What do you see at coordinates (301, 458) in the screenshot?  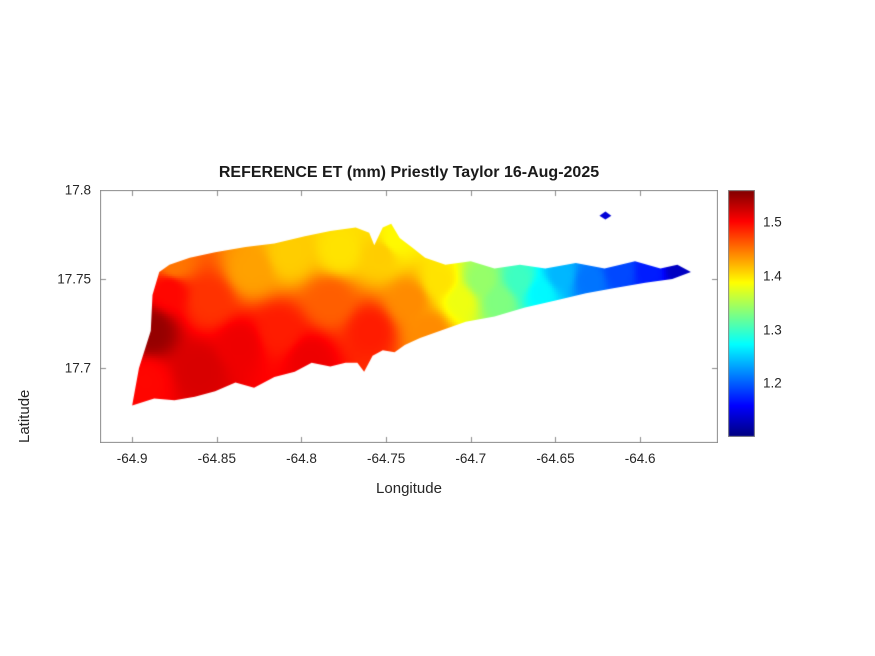 I see `x-tick-label: -64.8` at bounding box center [301, 458].